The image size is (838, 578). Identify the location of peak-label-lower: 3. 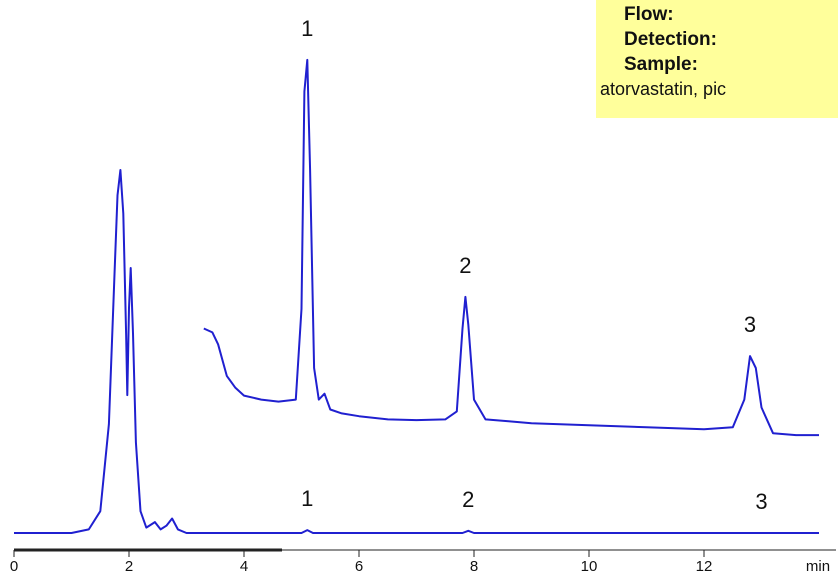
(761, 501).